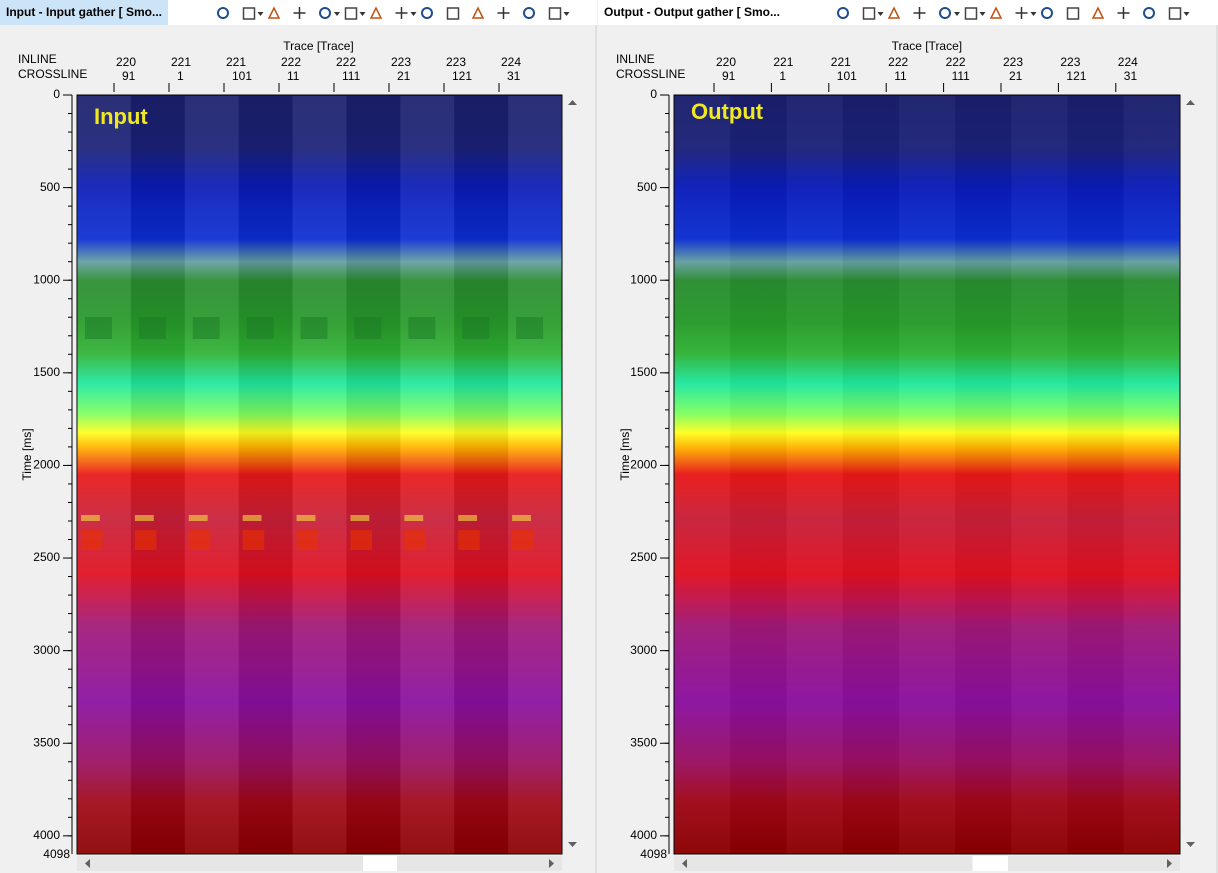 This screenshot has height=873, width=1218. What do you see at coordinates (511, 62) in the screenshot?
I see `inline-value: 224` at bounding box center [511, 62].